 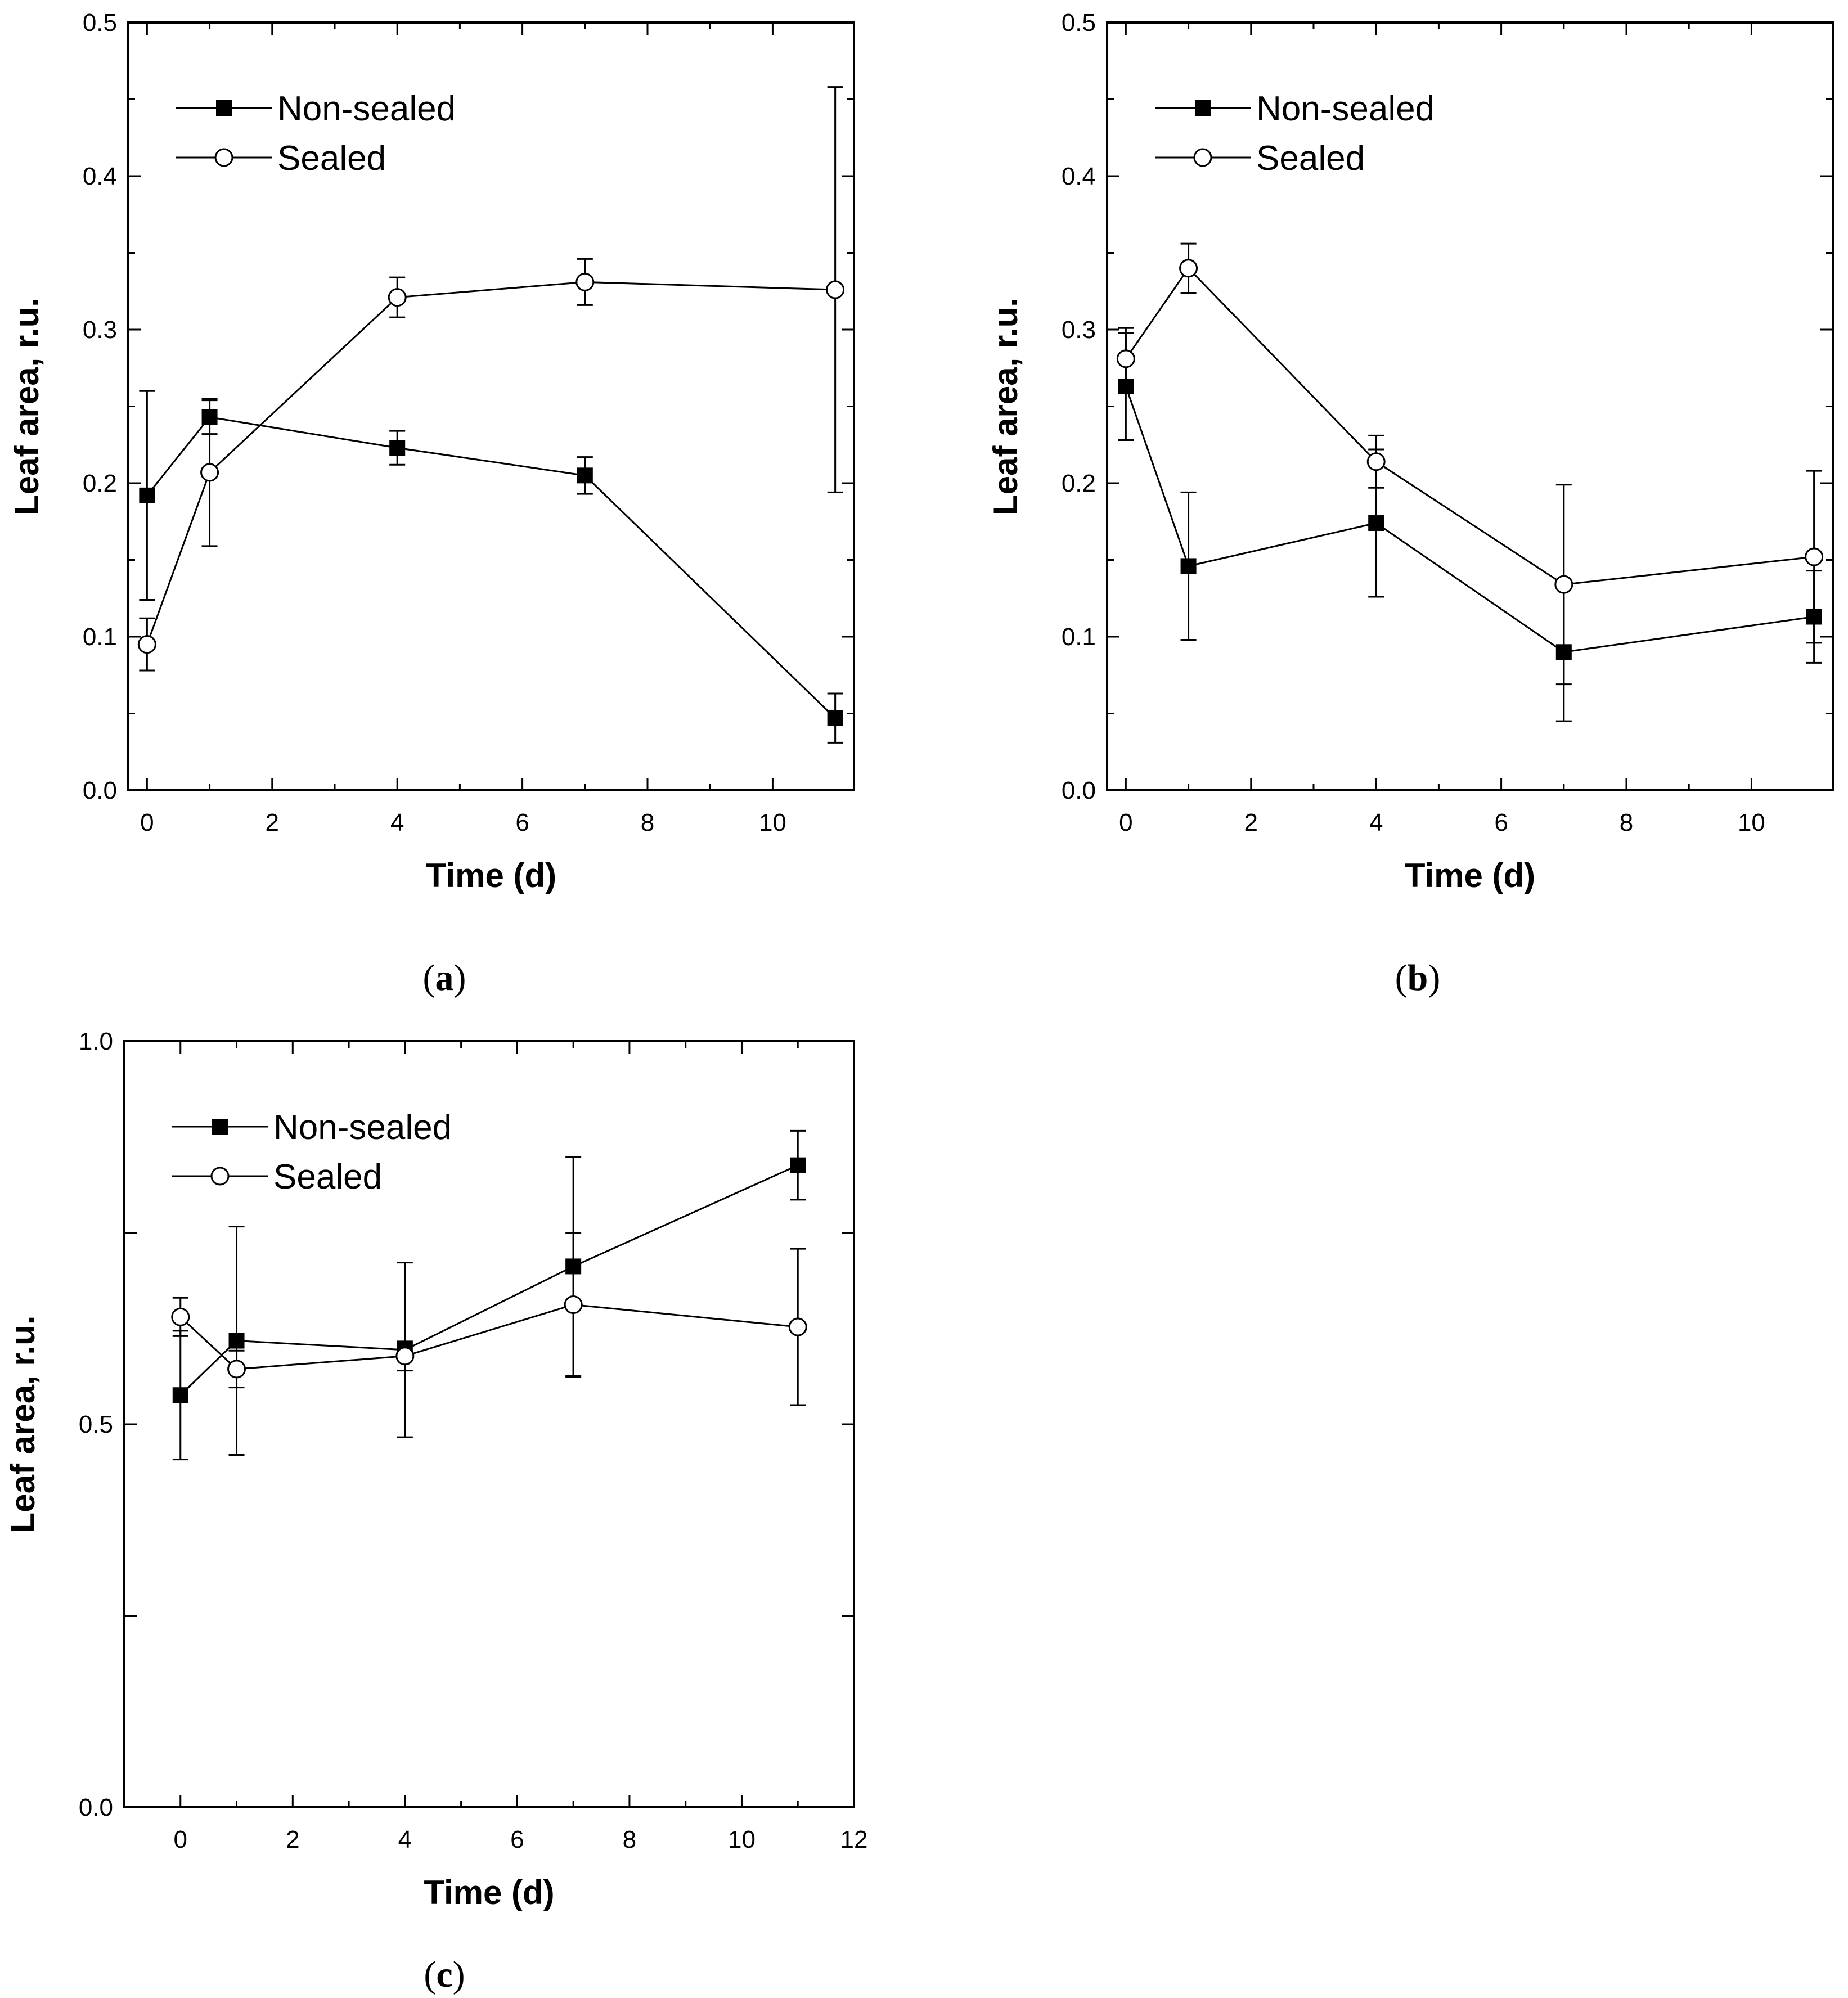 What do you see at coordinates (96, 1041) in the screenshot?
I see `y-tick-label: 1.0` at bounding box center [96, 1041].